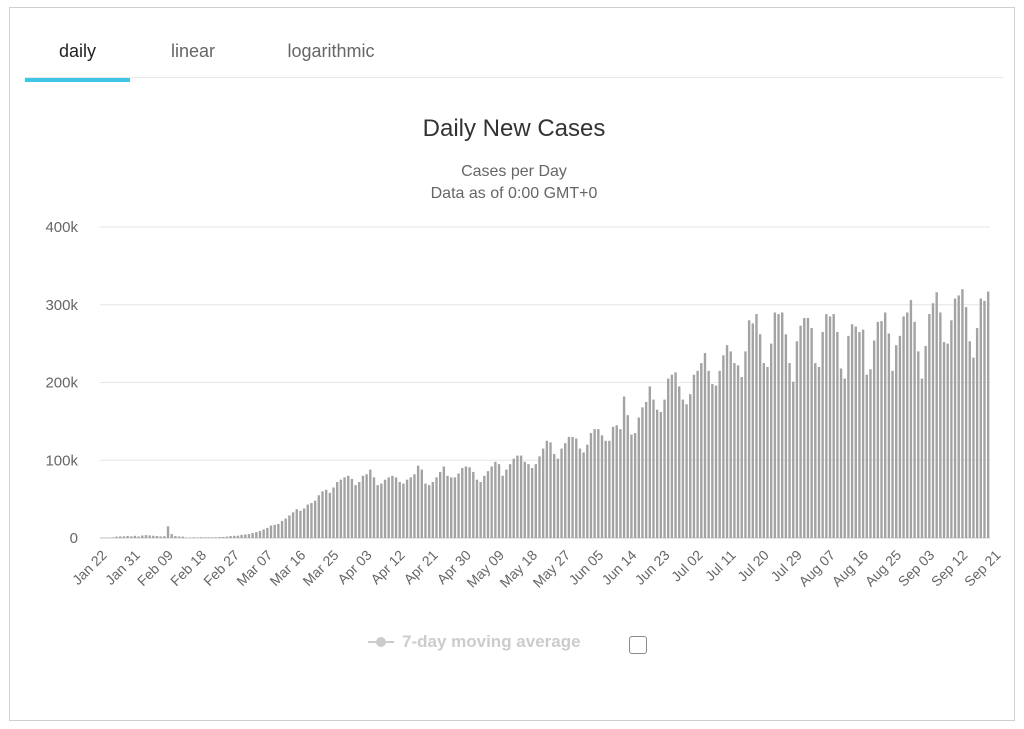 The width and height of the screenshot is (1024, 729). Describe the element at coordinates (883, 568) in the screenshot. I see `x-tick-label: Aug 25` at that location.